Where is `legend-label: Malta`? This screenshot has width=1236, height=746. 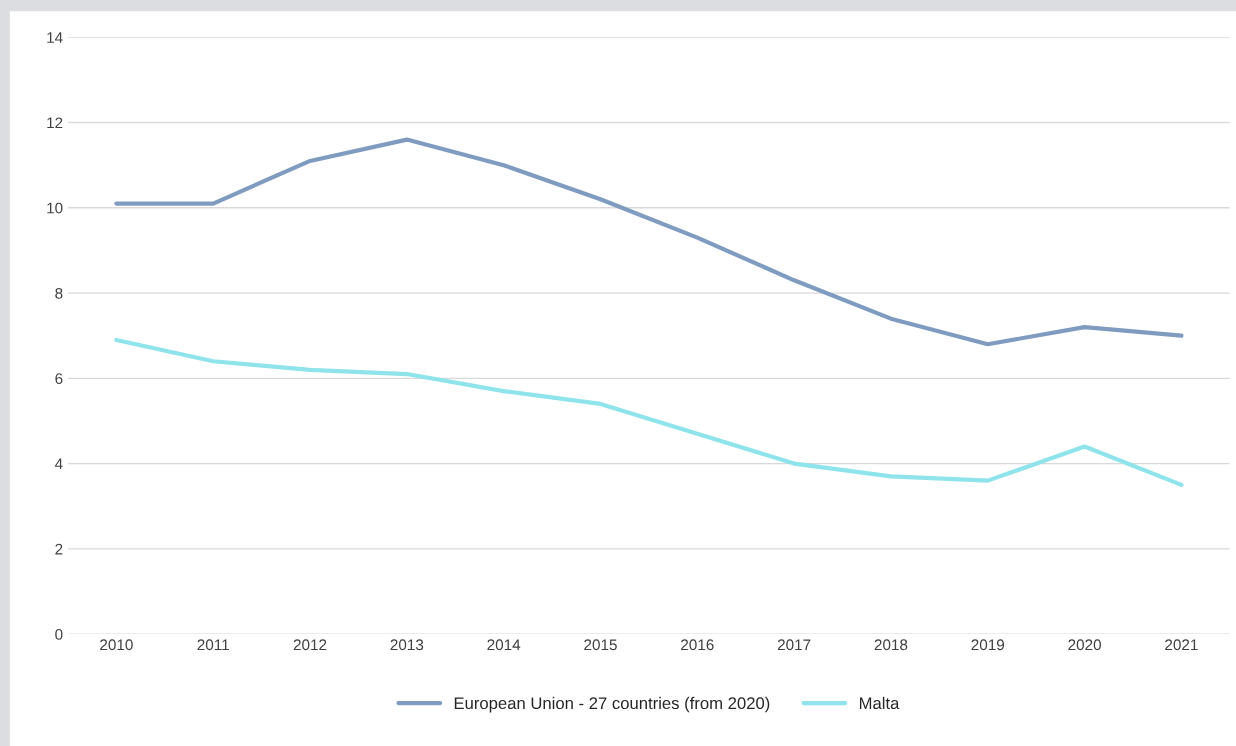
legend-label: Malta is located at coordinates (879, 703).